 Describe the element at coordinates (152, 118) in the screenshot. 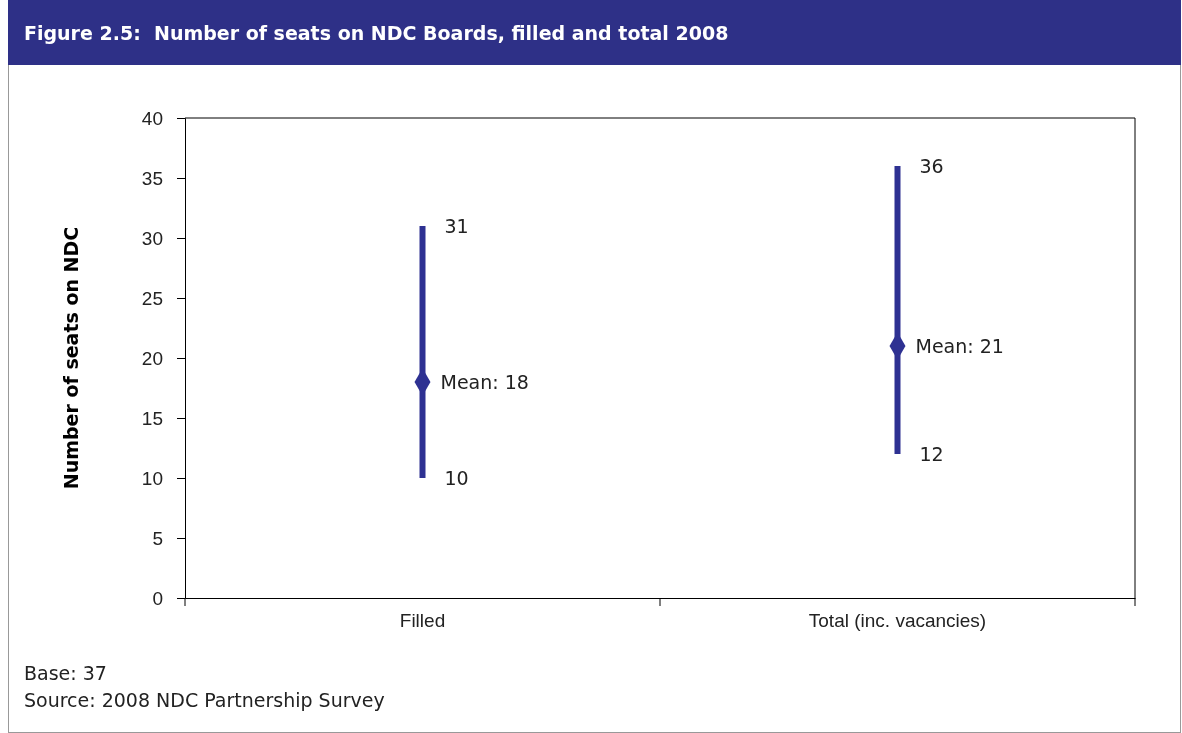

I see `y-tick-label: 40` at that location.